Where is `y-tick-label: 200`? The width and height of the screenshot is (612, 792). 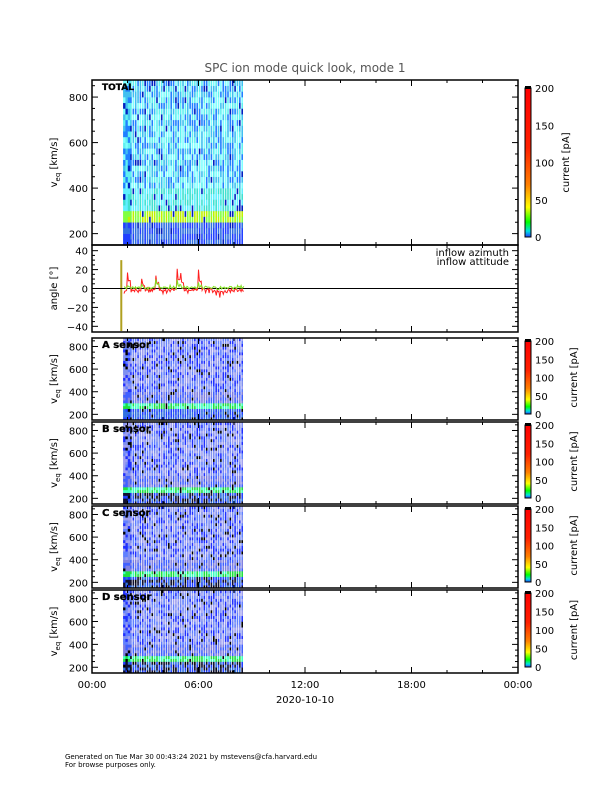 y-tick-label: 200 is located at coordinates (78, 235).